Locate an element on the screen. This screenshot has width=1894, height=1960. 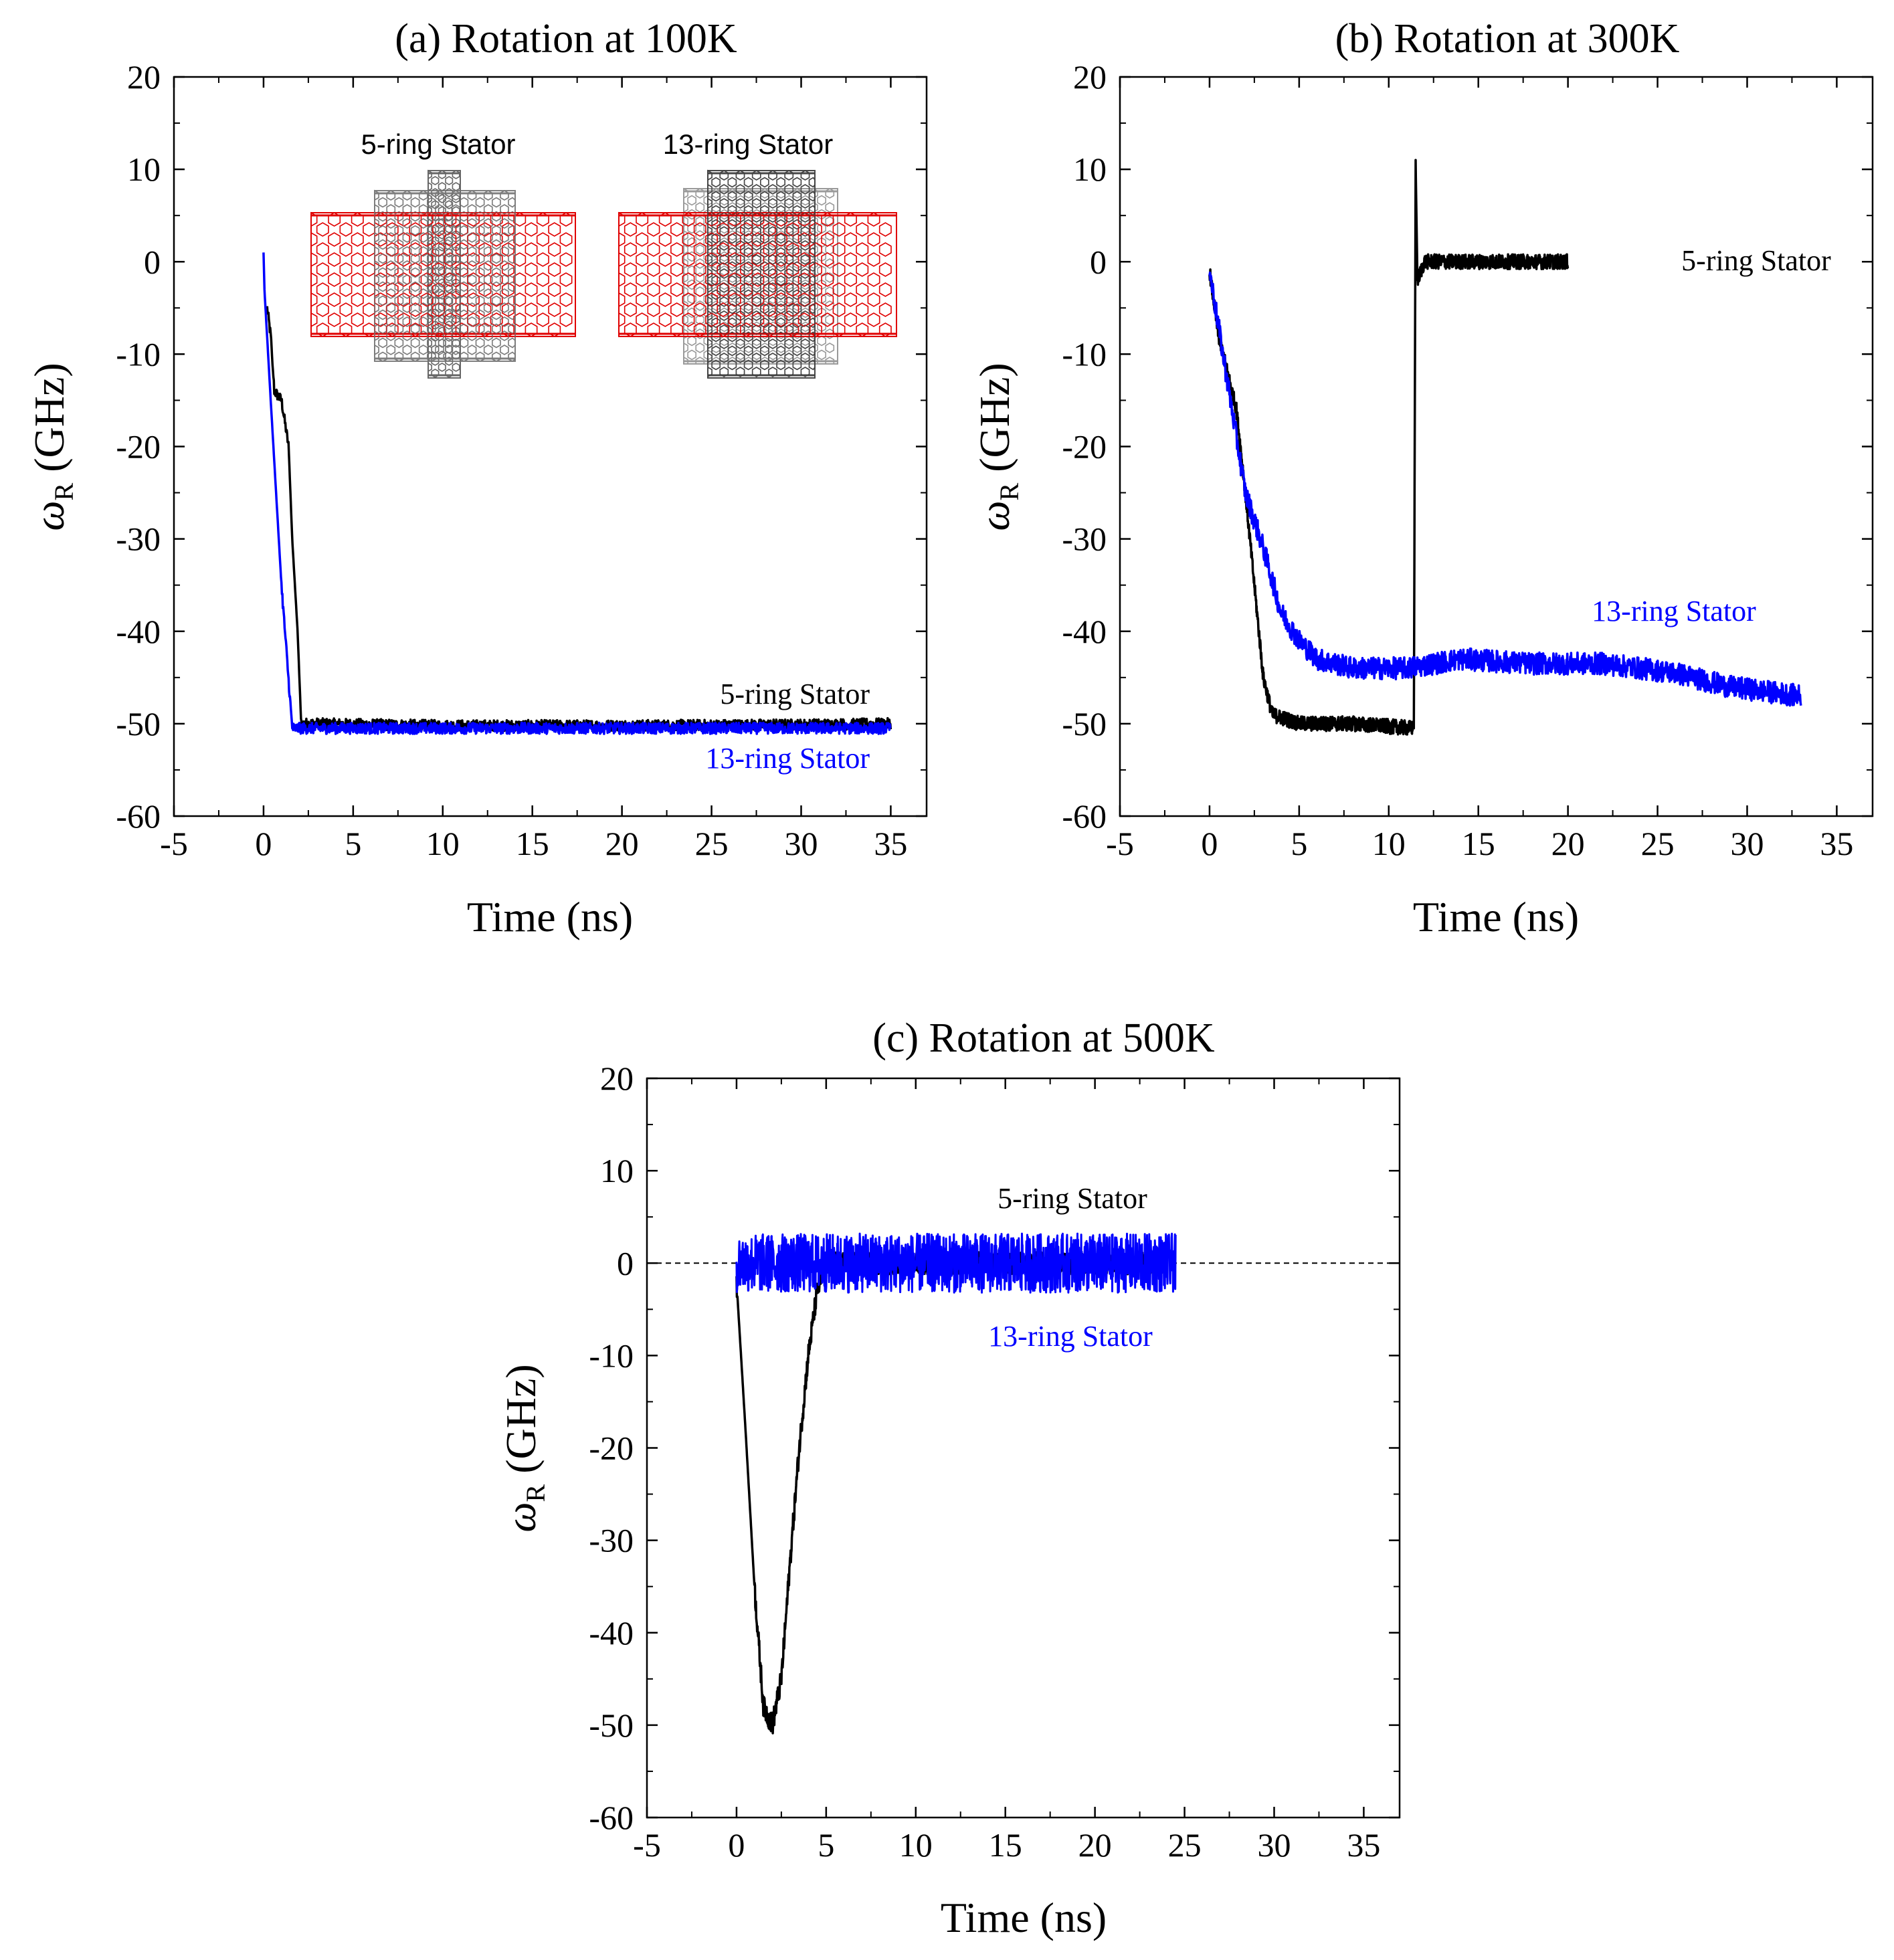
panel-a-label-5-ring: 5-ring Stator is located at coordinates (795, 694).